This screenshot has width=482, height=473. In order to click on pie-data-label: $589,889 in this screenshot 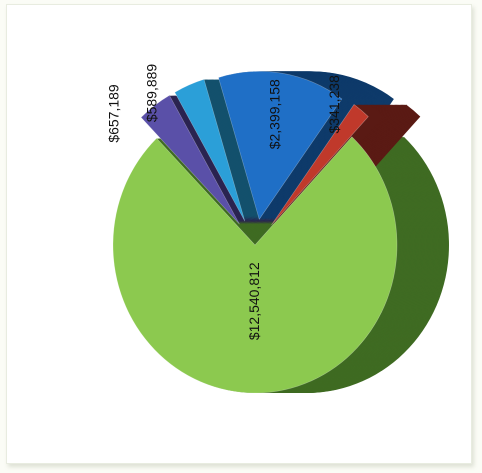, I will do `click(152, 93)`.